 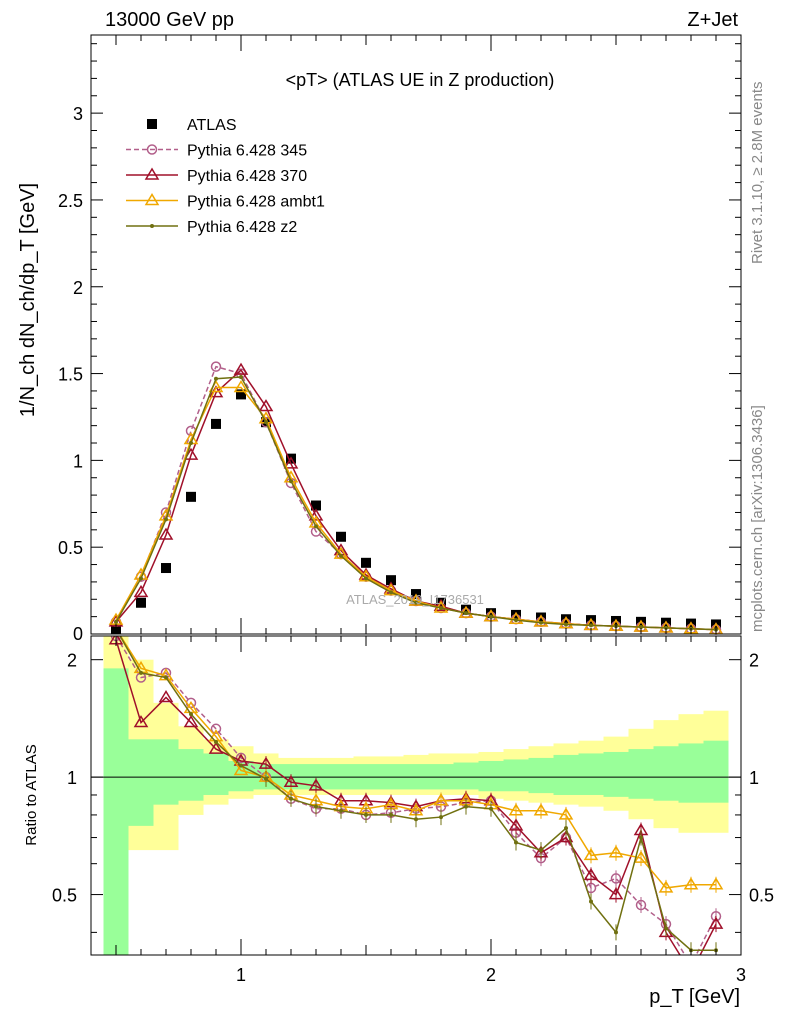 I want to click on xtick-label: 3, so click(x=741, y=975).